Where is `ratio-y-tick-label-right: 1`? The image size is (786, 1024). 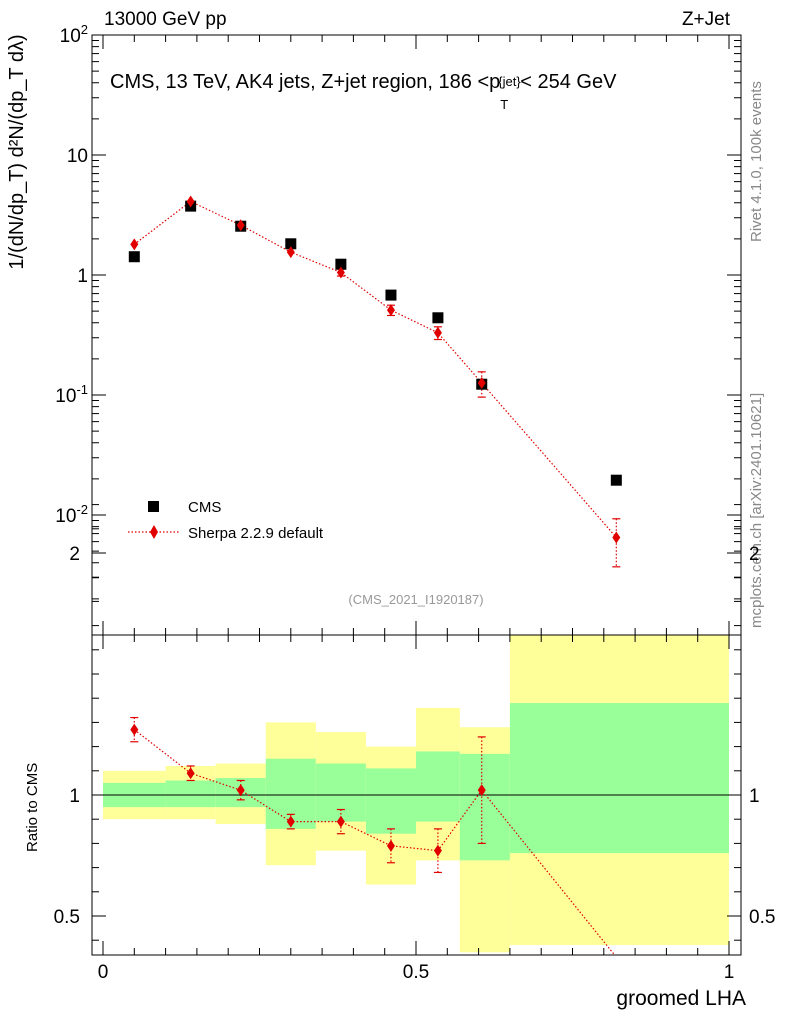 ratio-y-tick-label-right: 1 is located at coordinates (754, 796).